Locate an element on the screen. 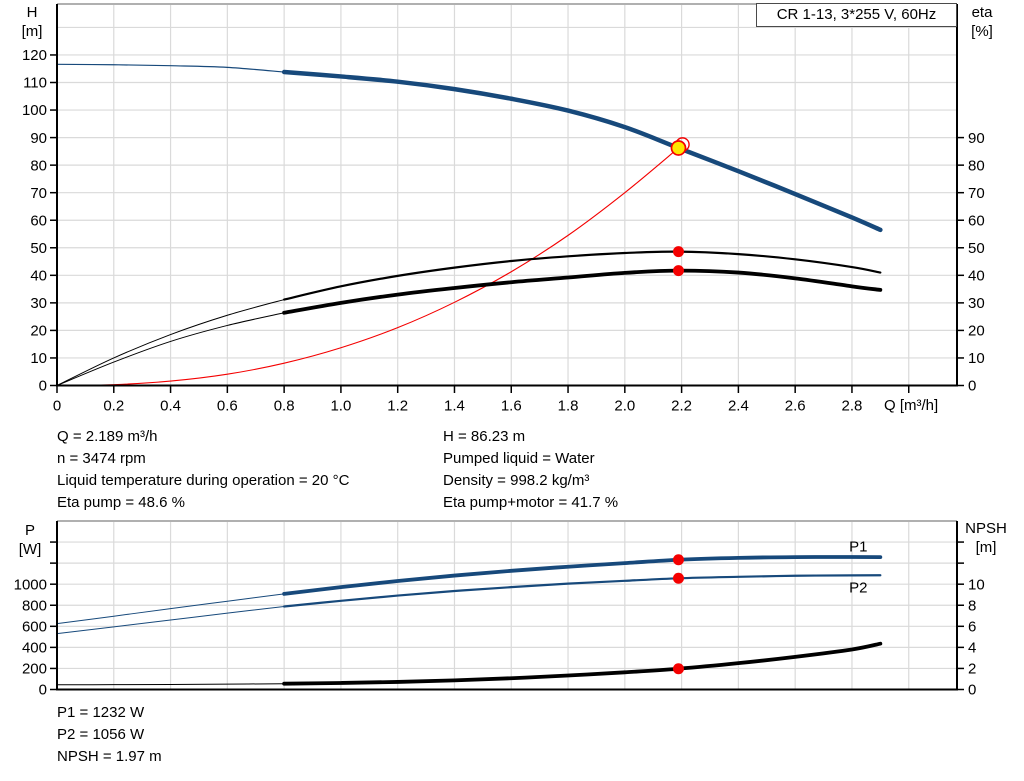 The width and height of the screenshot is (1024, 781). y-left-tick-label: 400 is located at coordinates (34, 648).